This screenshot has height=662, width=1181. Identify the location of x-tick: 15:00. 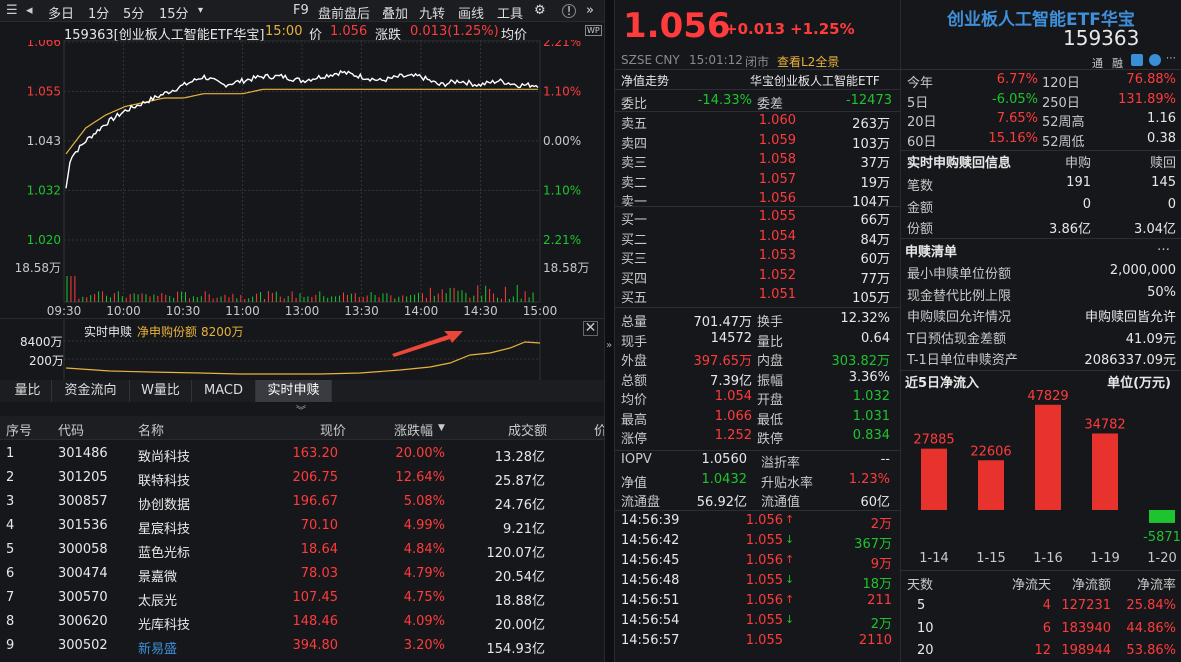
(540, 311).